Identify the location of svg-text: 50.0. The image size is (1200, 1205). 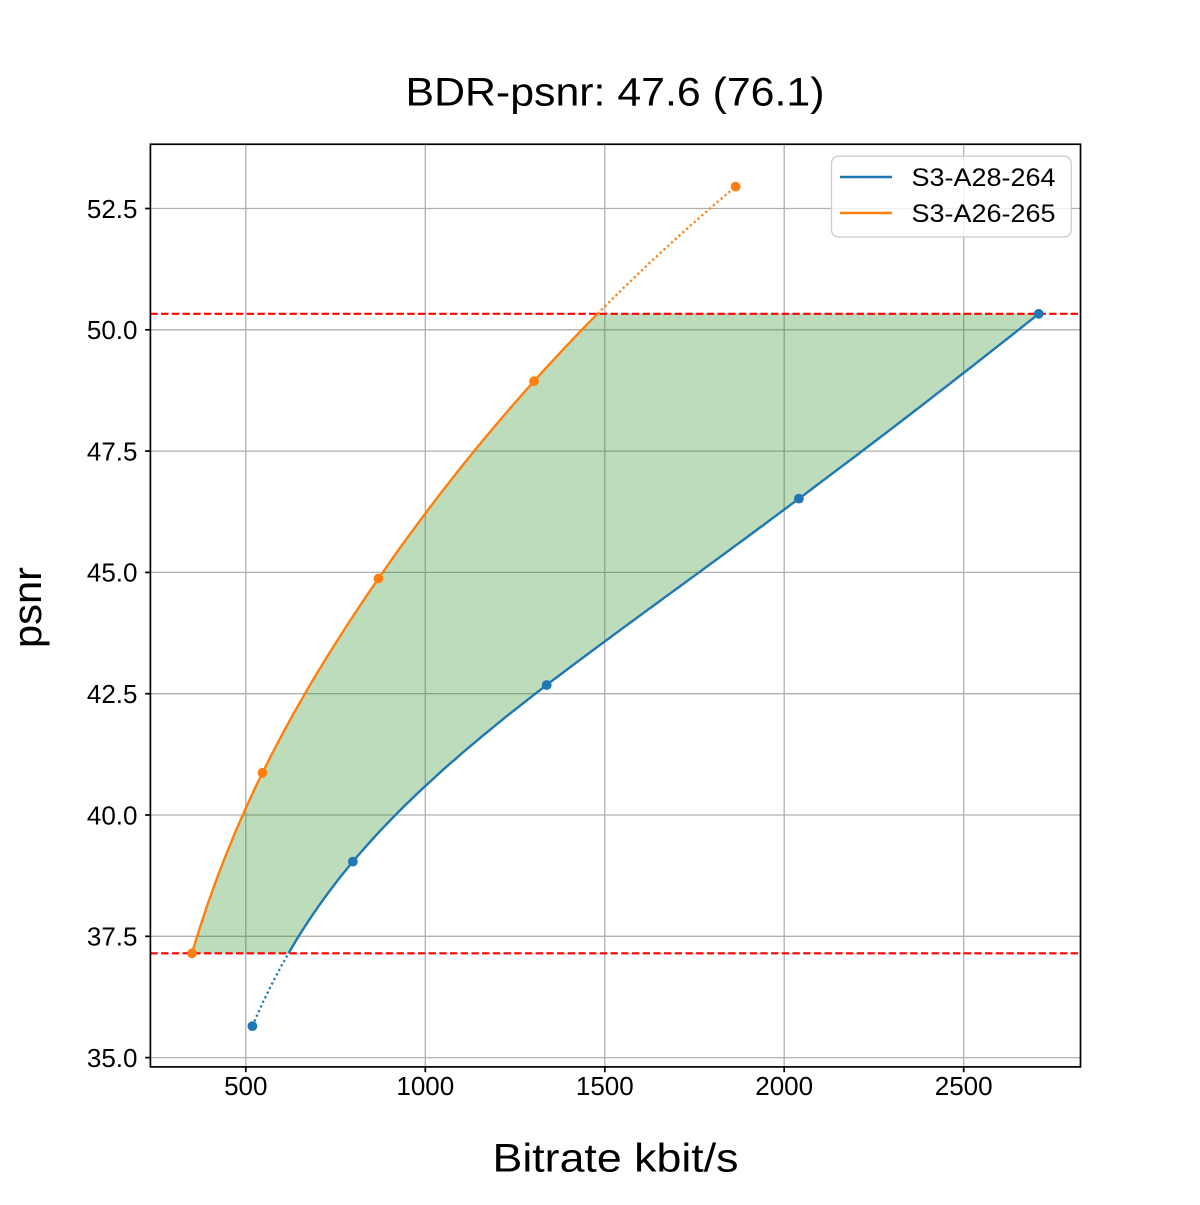
(112, 330).